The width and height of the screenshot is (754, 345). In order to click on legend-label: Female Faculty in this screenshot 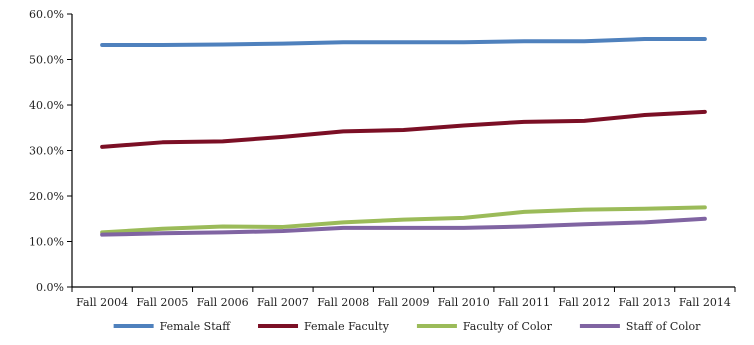, I will do `click(347, 326)`.